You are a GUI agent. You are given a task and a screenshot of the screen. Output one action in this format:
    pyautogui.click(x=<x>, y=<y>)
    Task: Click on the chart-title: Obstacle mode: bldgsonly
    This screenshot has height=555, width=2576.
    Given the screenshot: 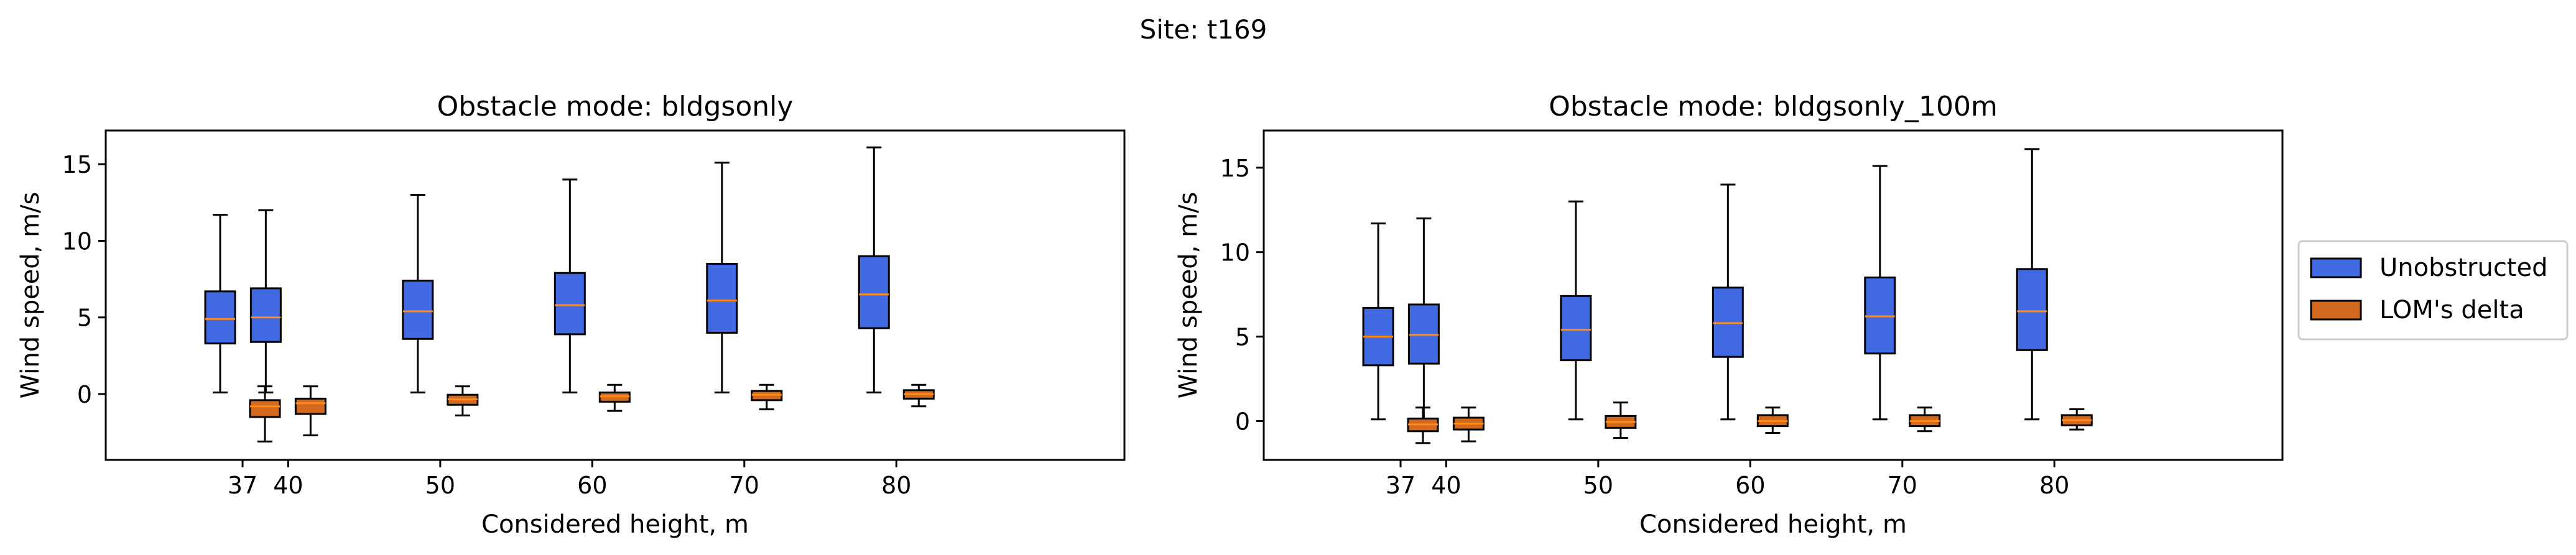 What is the action you would take?
    pyautogui.click(x=616, y=106)
    